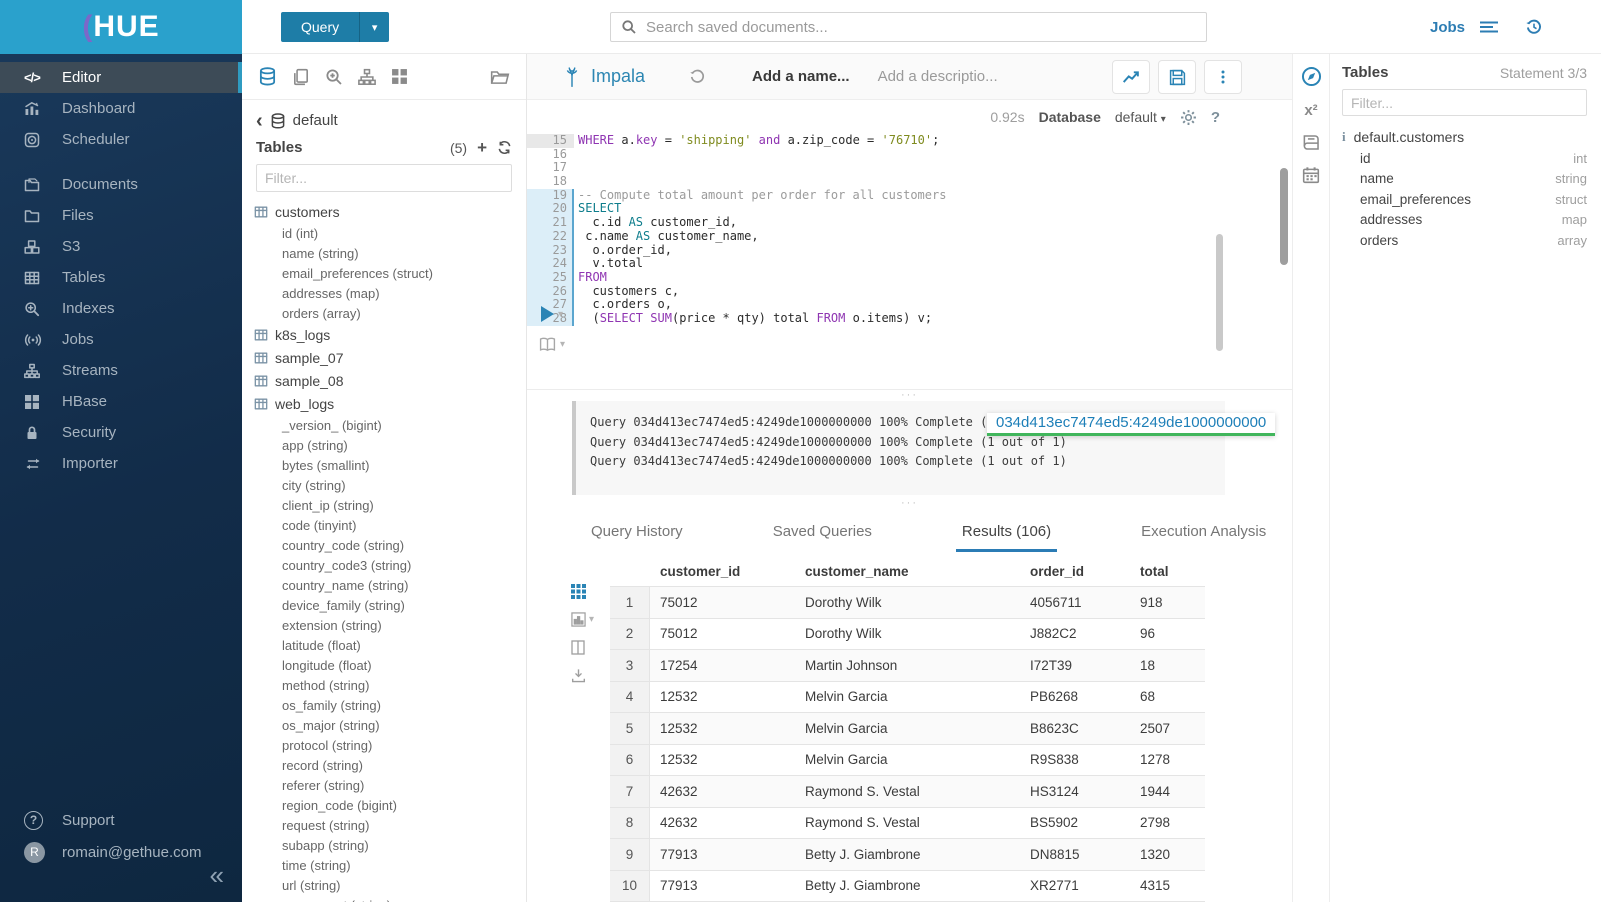  Describe the element at coordinates (367, 77) in the screenshot. I see `sitemap-source-icon` at that location.